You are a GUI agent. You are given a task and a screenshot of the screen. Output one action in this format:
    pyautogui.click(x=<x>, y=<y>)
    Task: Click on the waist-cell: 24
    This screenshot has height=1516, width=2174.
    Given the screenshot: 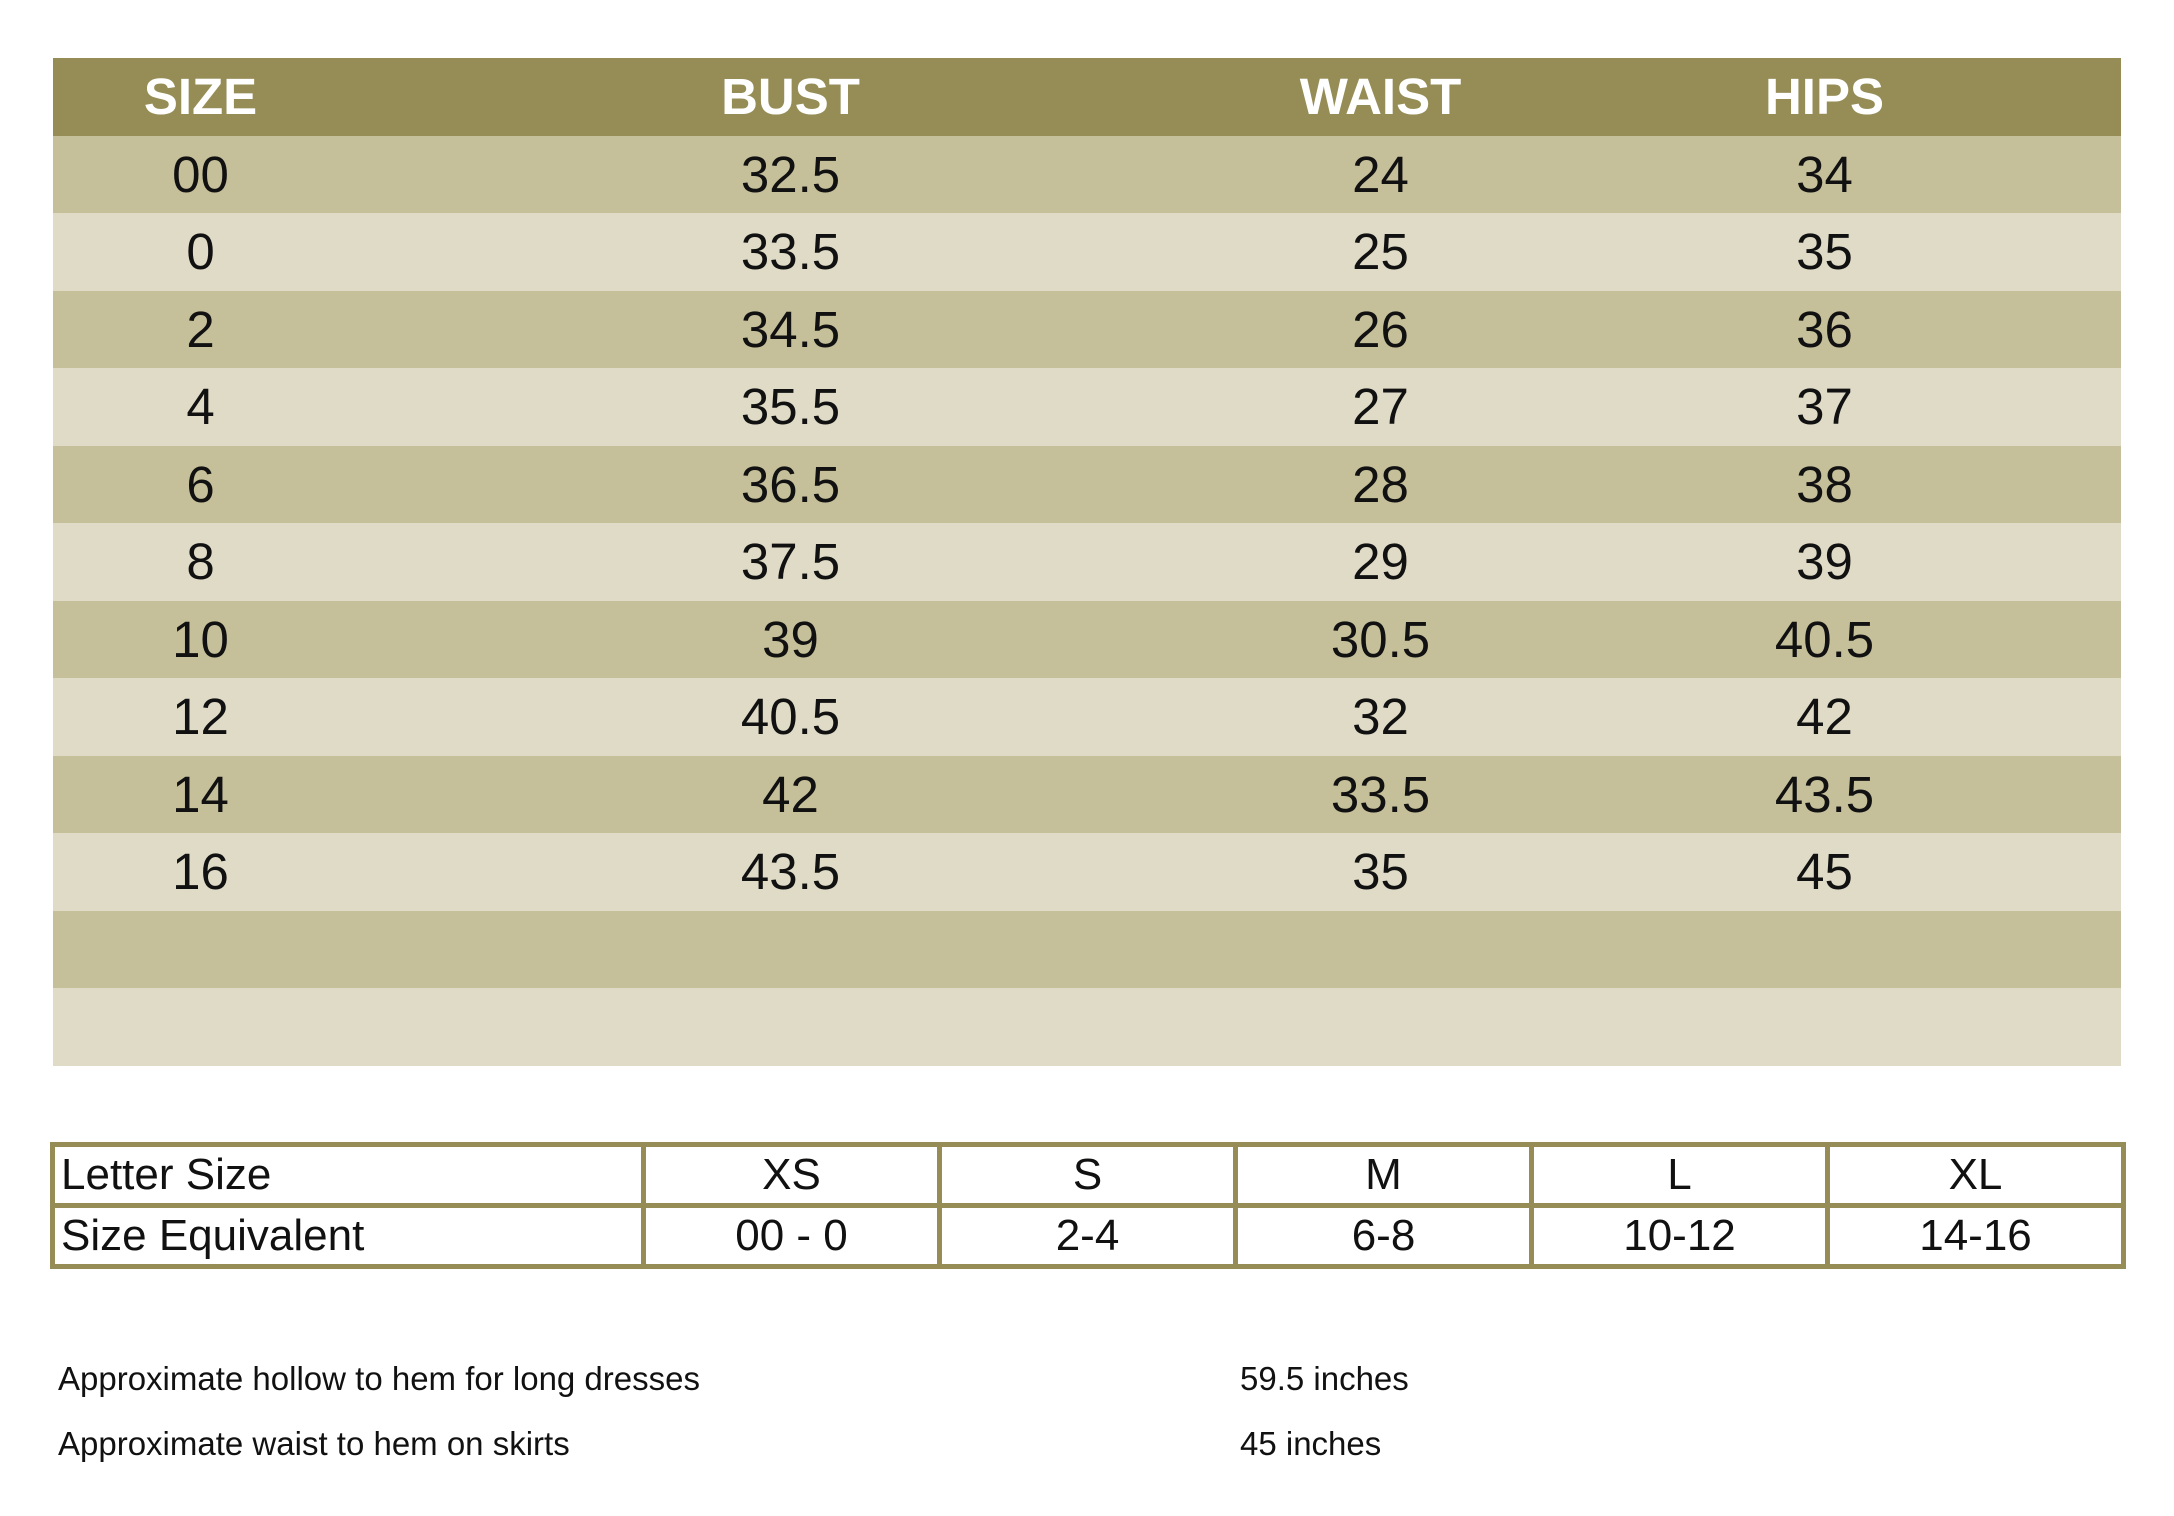 What is the action you would take?
    pyautogui.click(x=1380, y=174)
    